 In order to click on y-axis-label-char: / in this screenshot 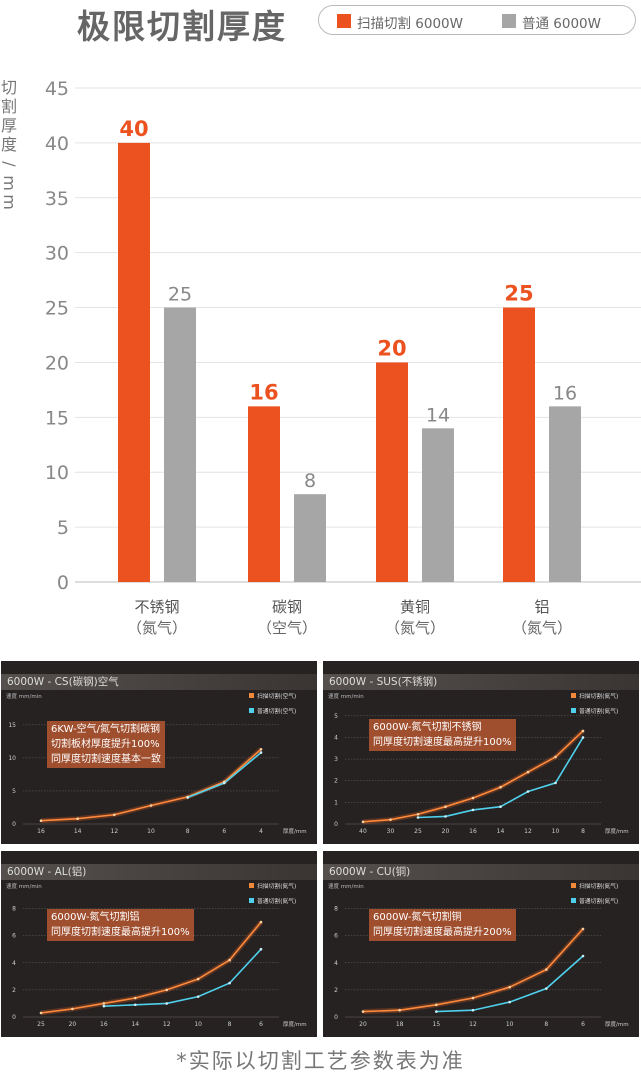, I will do `click(9, 164)`.